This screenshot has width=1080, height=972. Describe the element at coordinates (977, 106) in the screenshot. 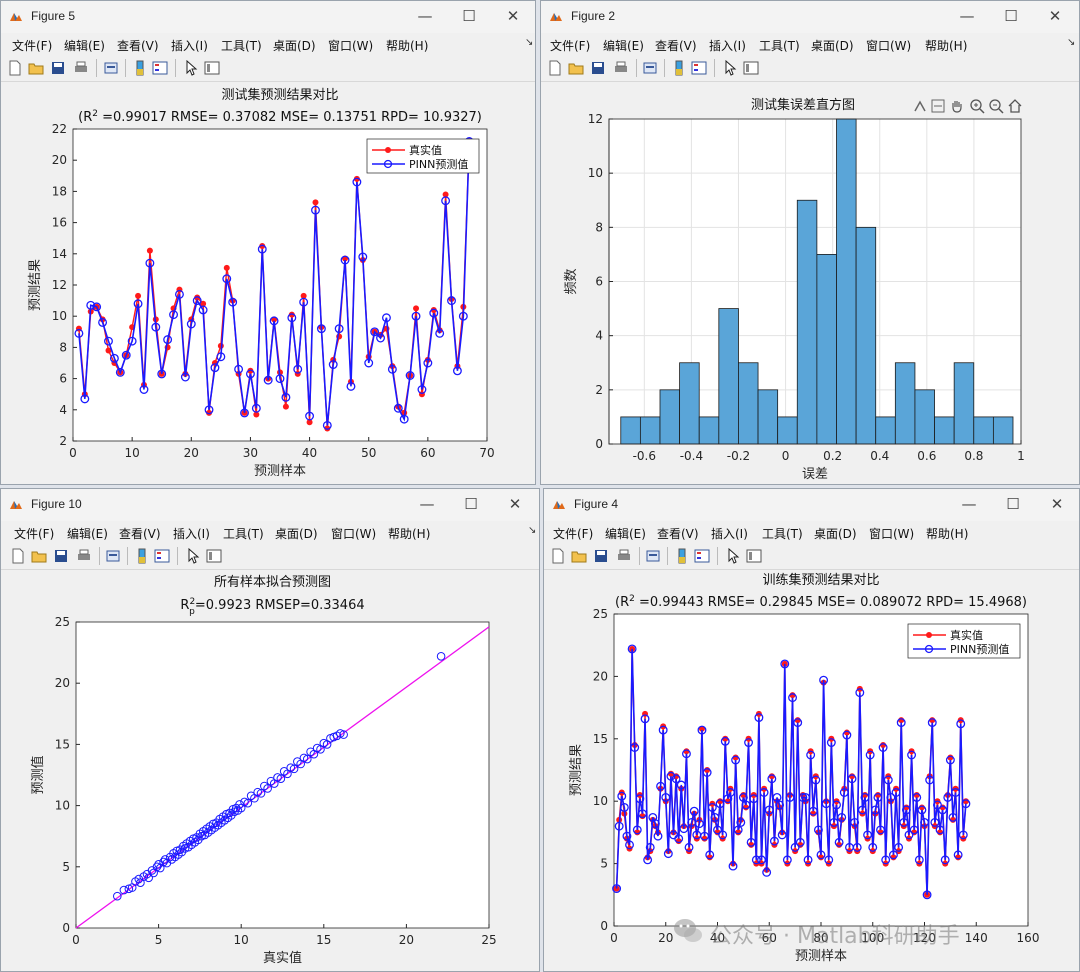

I see `zoom-in-icon` at that location.